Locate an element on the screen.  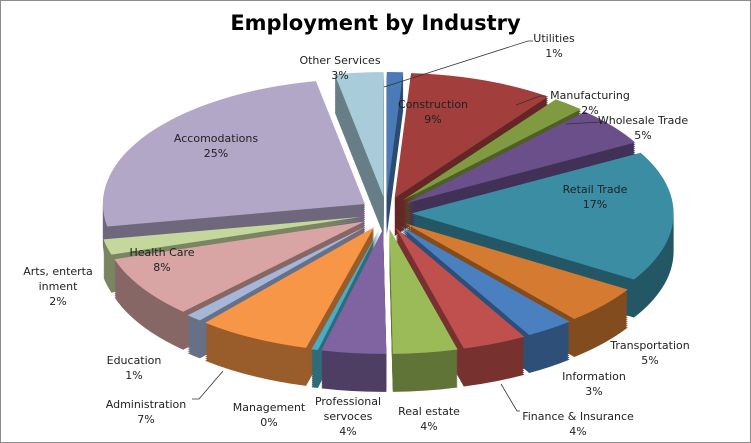
data-label: Retail Trade 17% is located at coordinates (595, 197).